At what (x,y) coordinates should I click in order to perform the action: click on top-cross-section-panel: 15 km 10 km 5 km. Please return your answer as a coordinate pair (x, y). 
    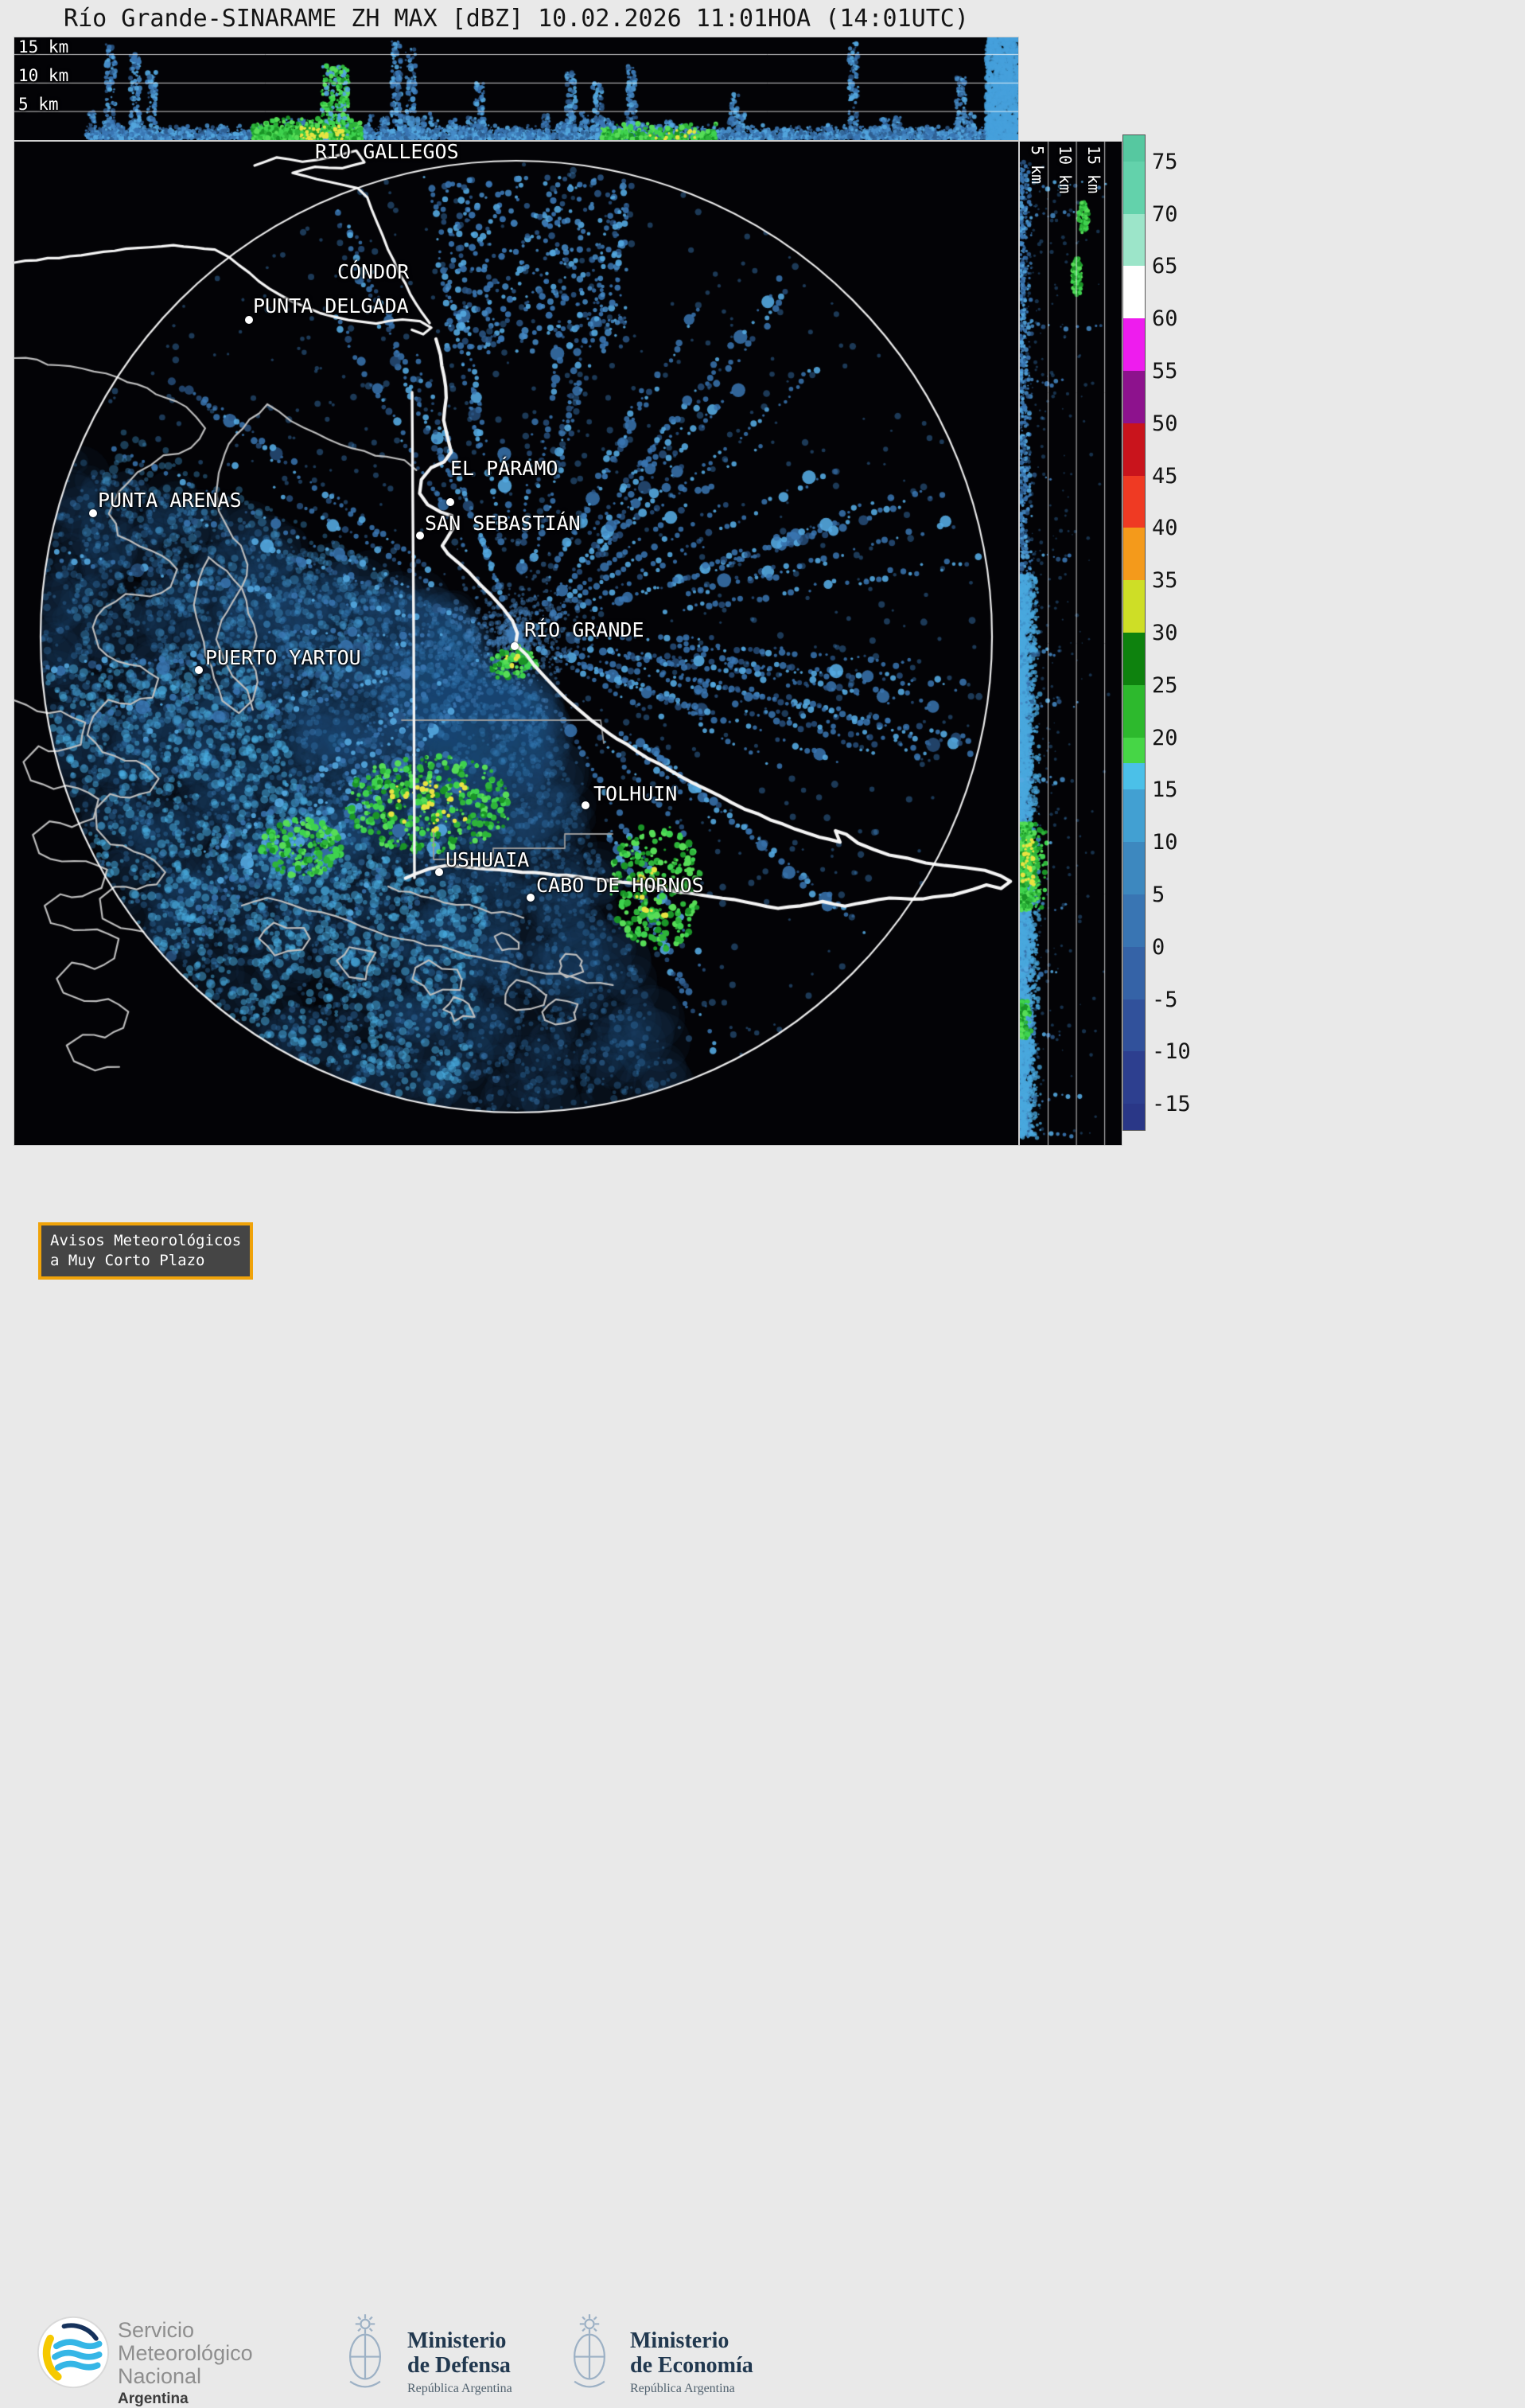
    Looking at the image, I should click on (516, 89).